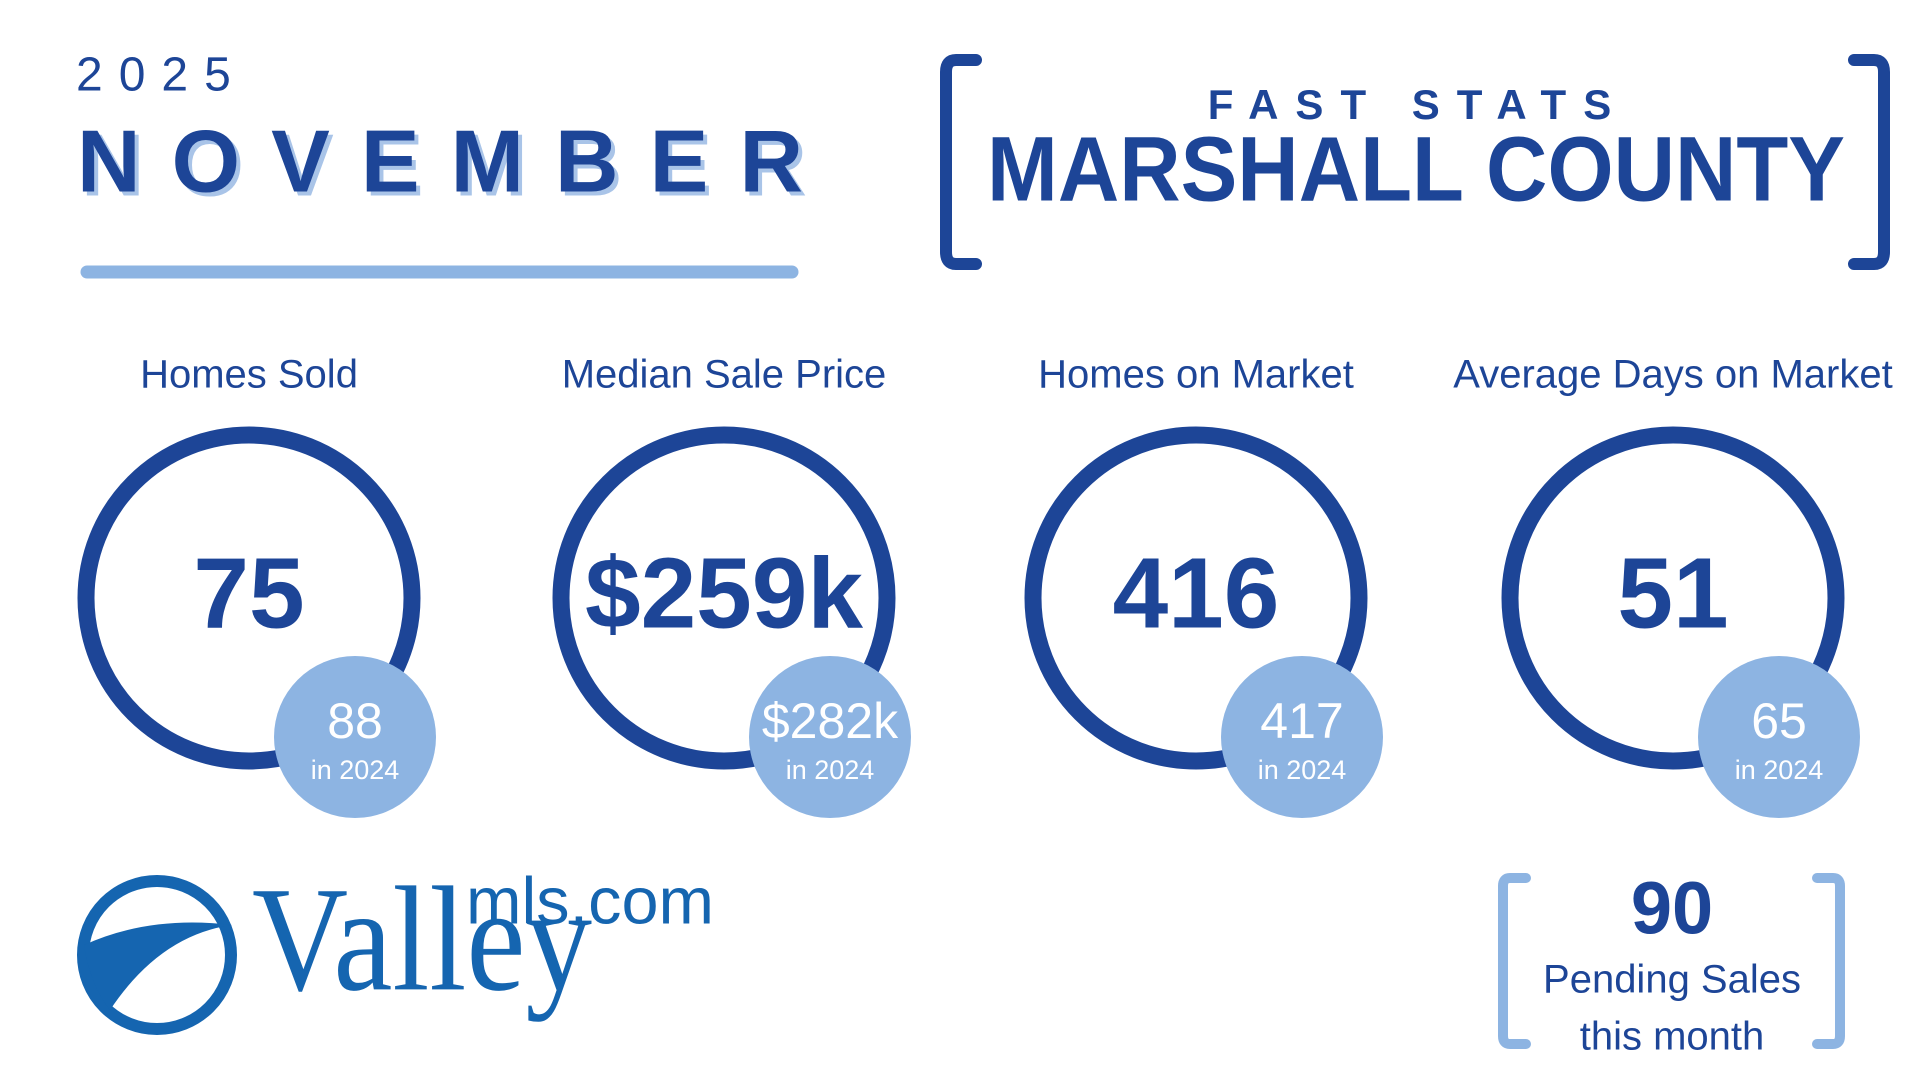 The width and height of the screenshot is (1920, 1080). What do you see at coordinates (249, 375) in the screenshot?
I see `stat-label: Homes Sold` at bounding box center [249, 375].